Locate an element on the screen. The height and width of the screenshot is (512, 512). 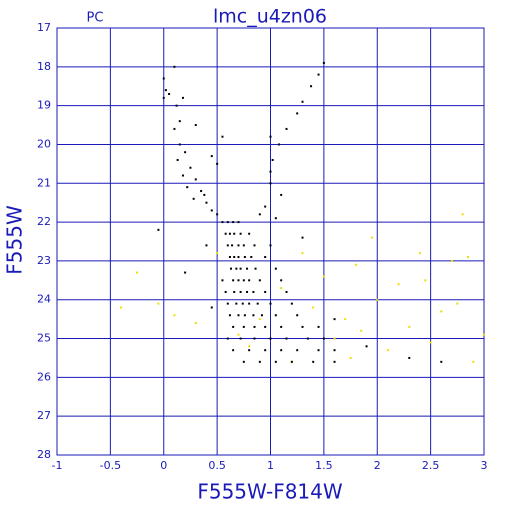
y-tick-label: 22 is located at coordinates (44, 221).